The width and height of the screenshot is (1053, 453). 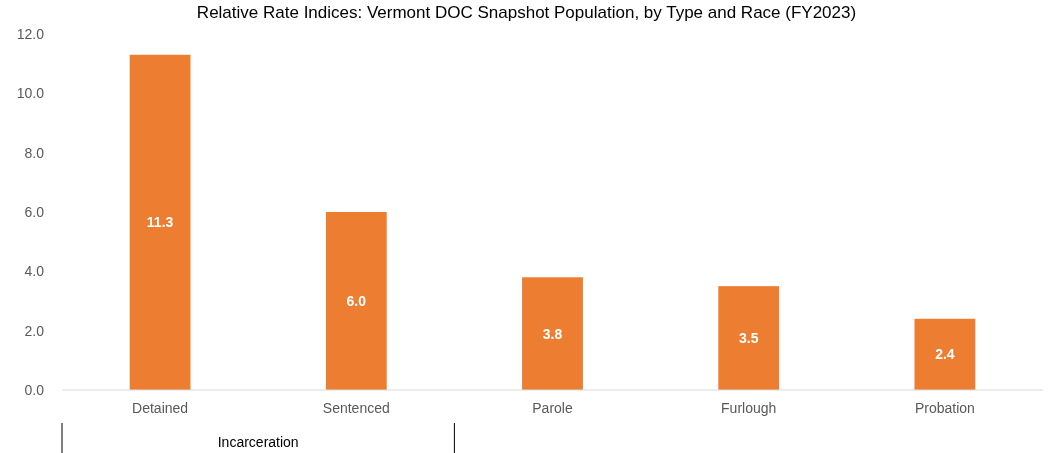 What do you see at coordinates (34, 211) in the screenshot?
I see `y-tick-label: 6.0` at bounding box center [34, 211].